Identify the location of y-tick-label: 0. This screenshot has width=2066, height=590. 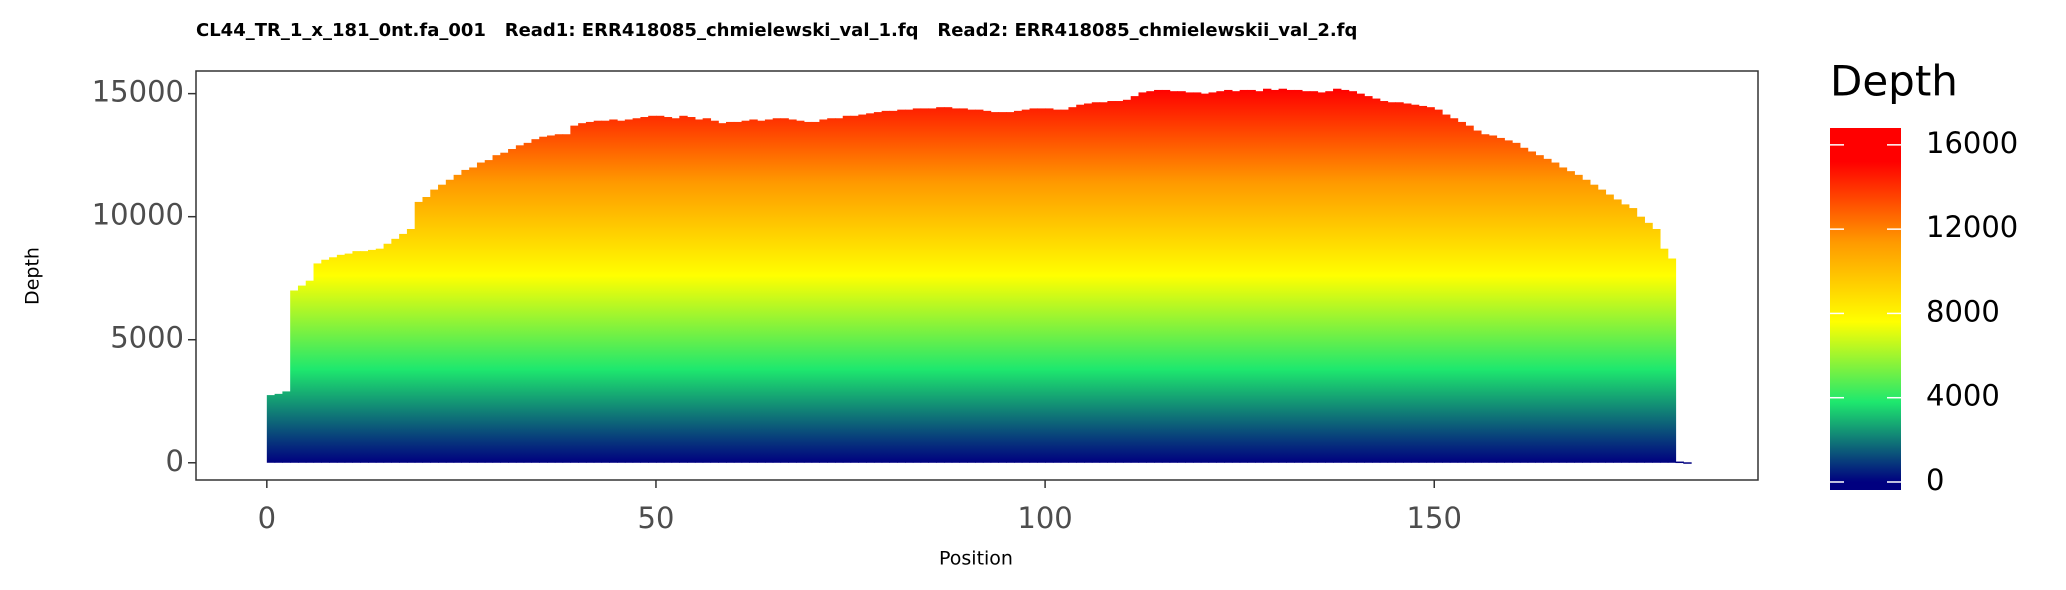
(175, 461).